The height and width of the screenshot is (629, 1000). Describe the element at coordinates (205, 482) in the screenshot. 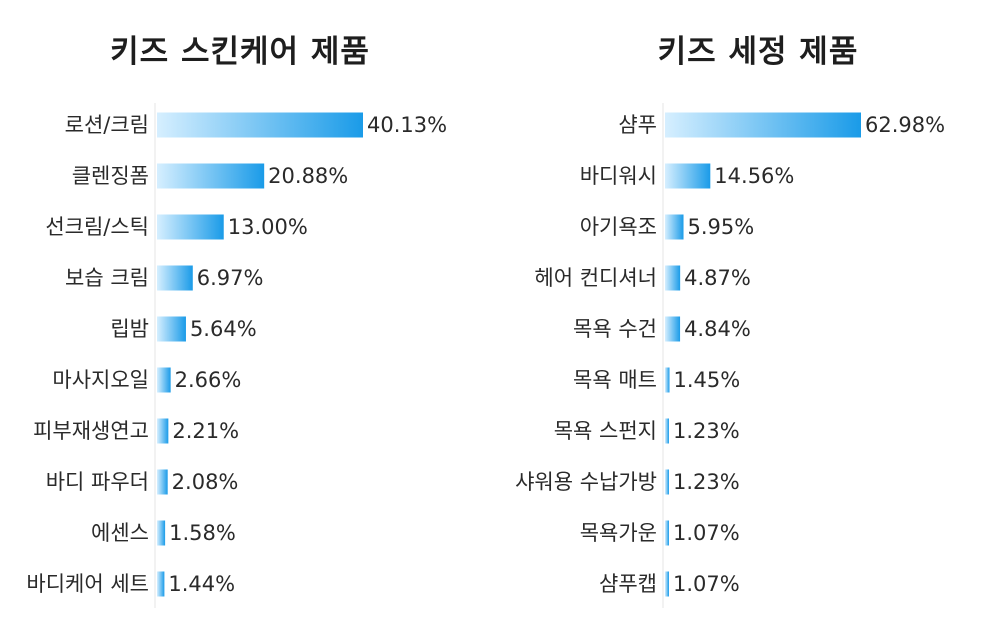

I see `data-label: 2.08%` at that location.